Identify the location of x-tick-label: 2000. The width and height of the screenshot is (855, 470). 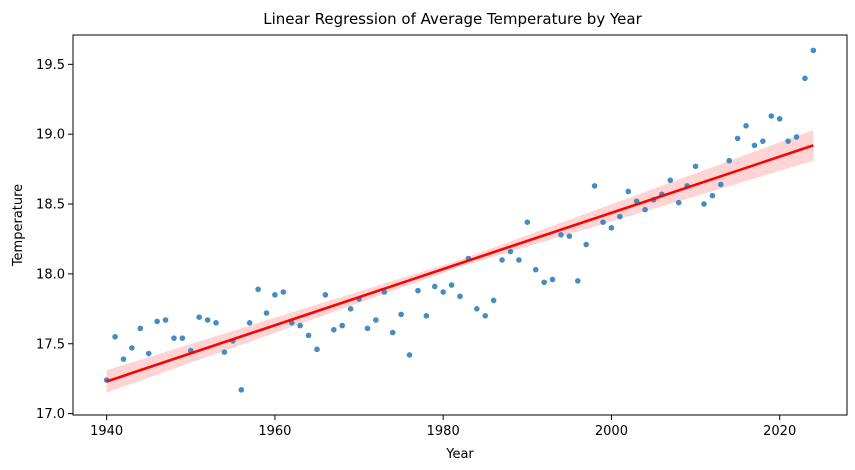
(611, 431).